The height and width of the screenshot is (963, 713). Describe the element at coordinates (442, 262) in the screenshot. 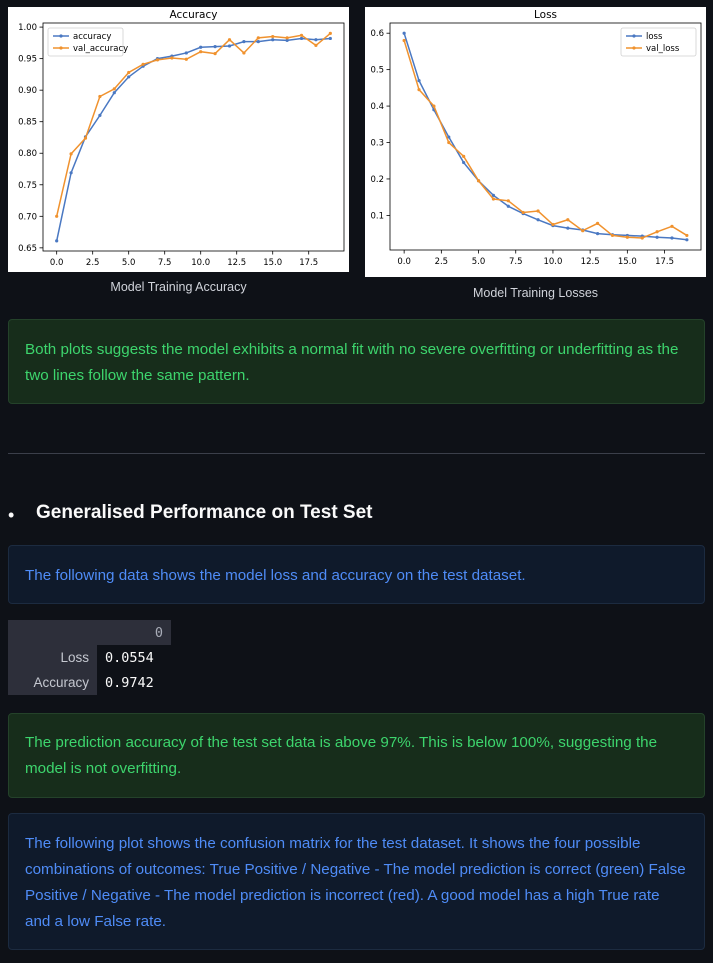

I see `loss-x-tick-label: 2.5` at that location.